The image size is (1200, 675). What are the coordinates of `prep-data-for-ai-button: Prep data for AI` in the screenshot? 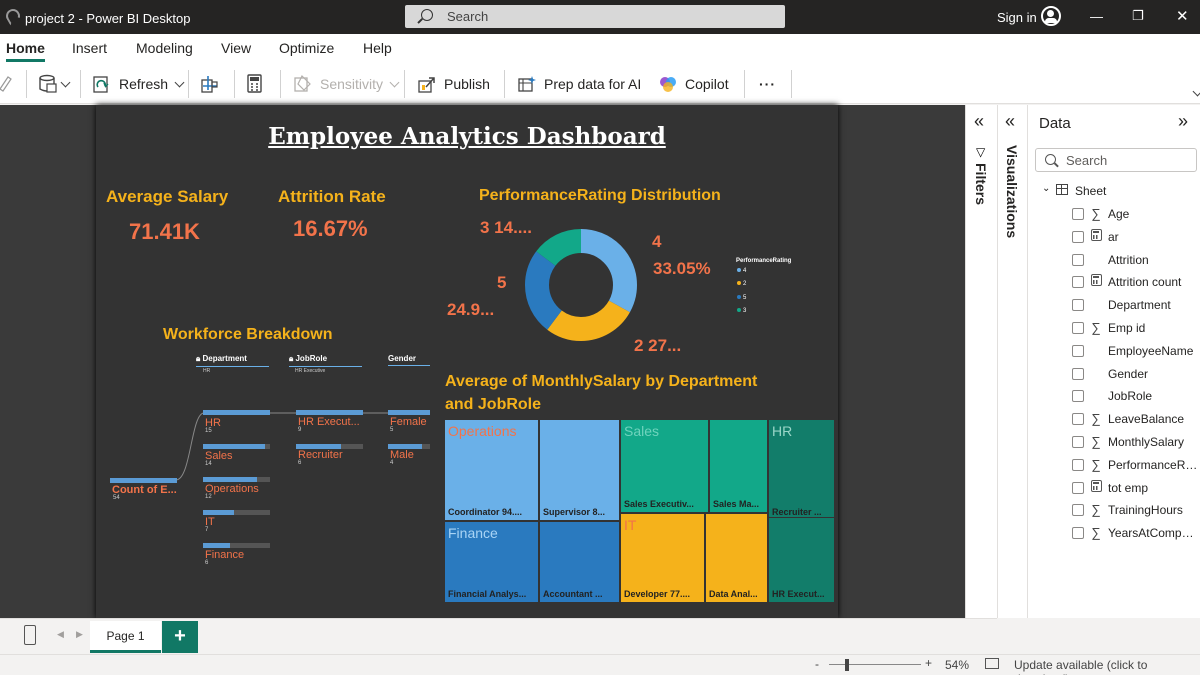 It's located at (579, 84).